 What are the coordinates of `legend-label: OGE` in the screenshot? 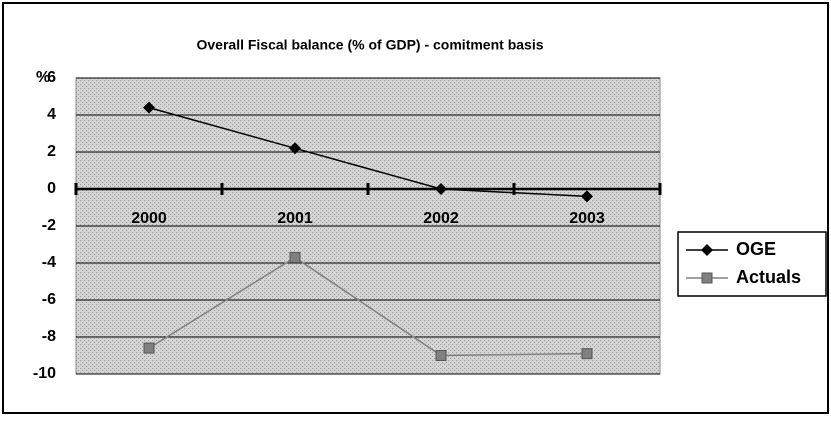 It's located at (756, 249).